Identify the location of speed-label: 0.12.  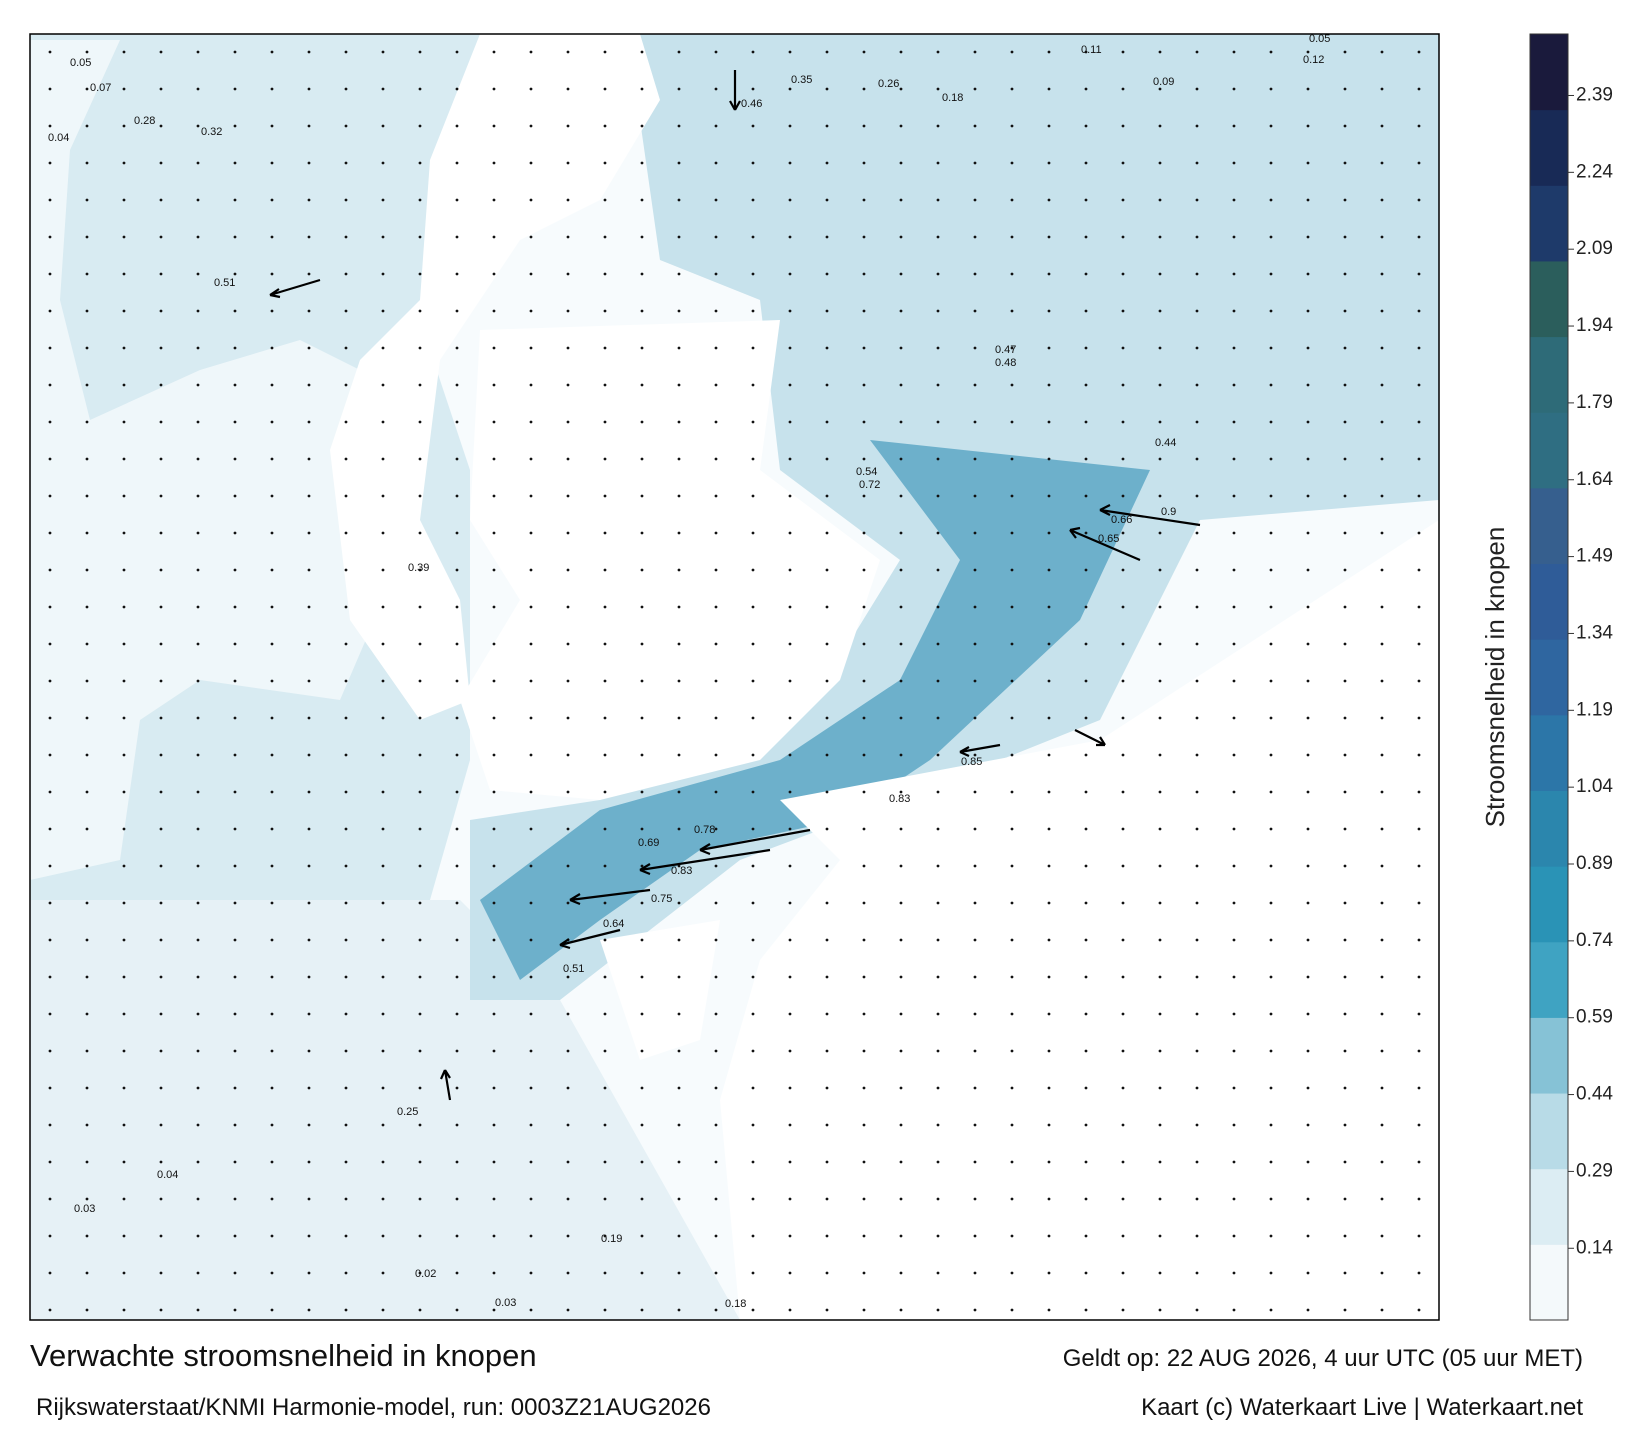
(1313, 60).